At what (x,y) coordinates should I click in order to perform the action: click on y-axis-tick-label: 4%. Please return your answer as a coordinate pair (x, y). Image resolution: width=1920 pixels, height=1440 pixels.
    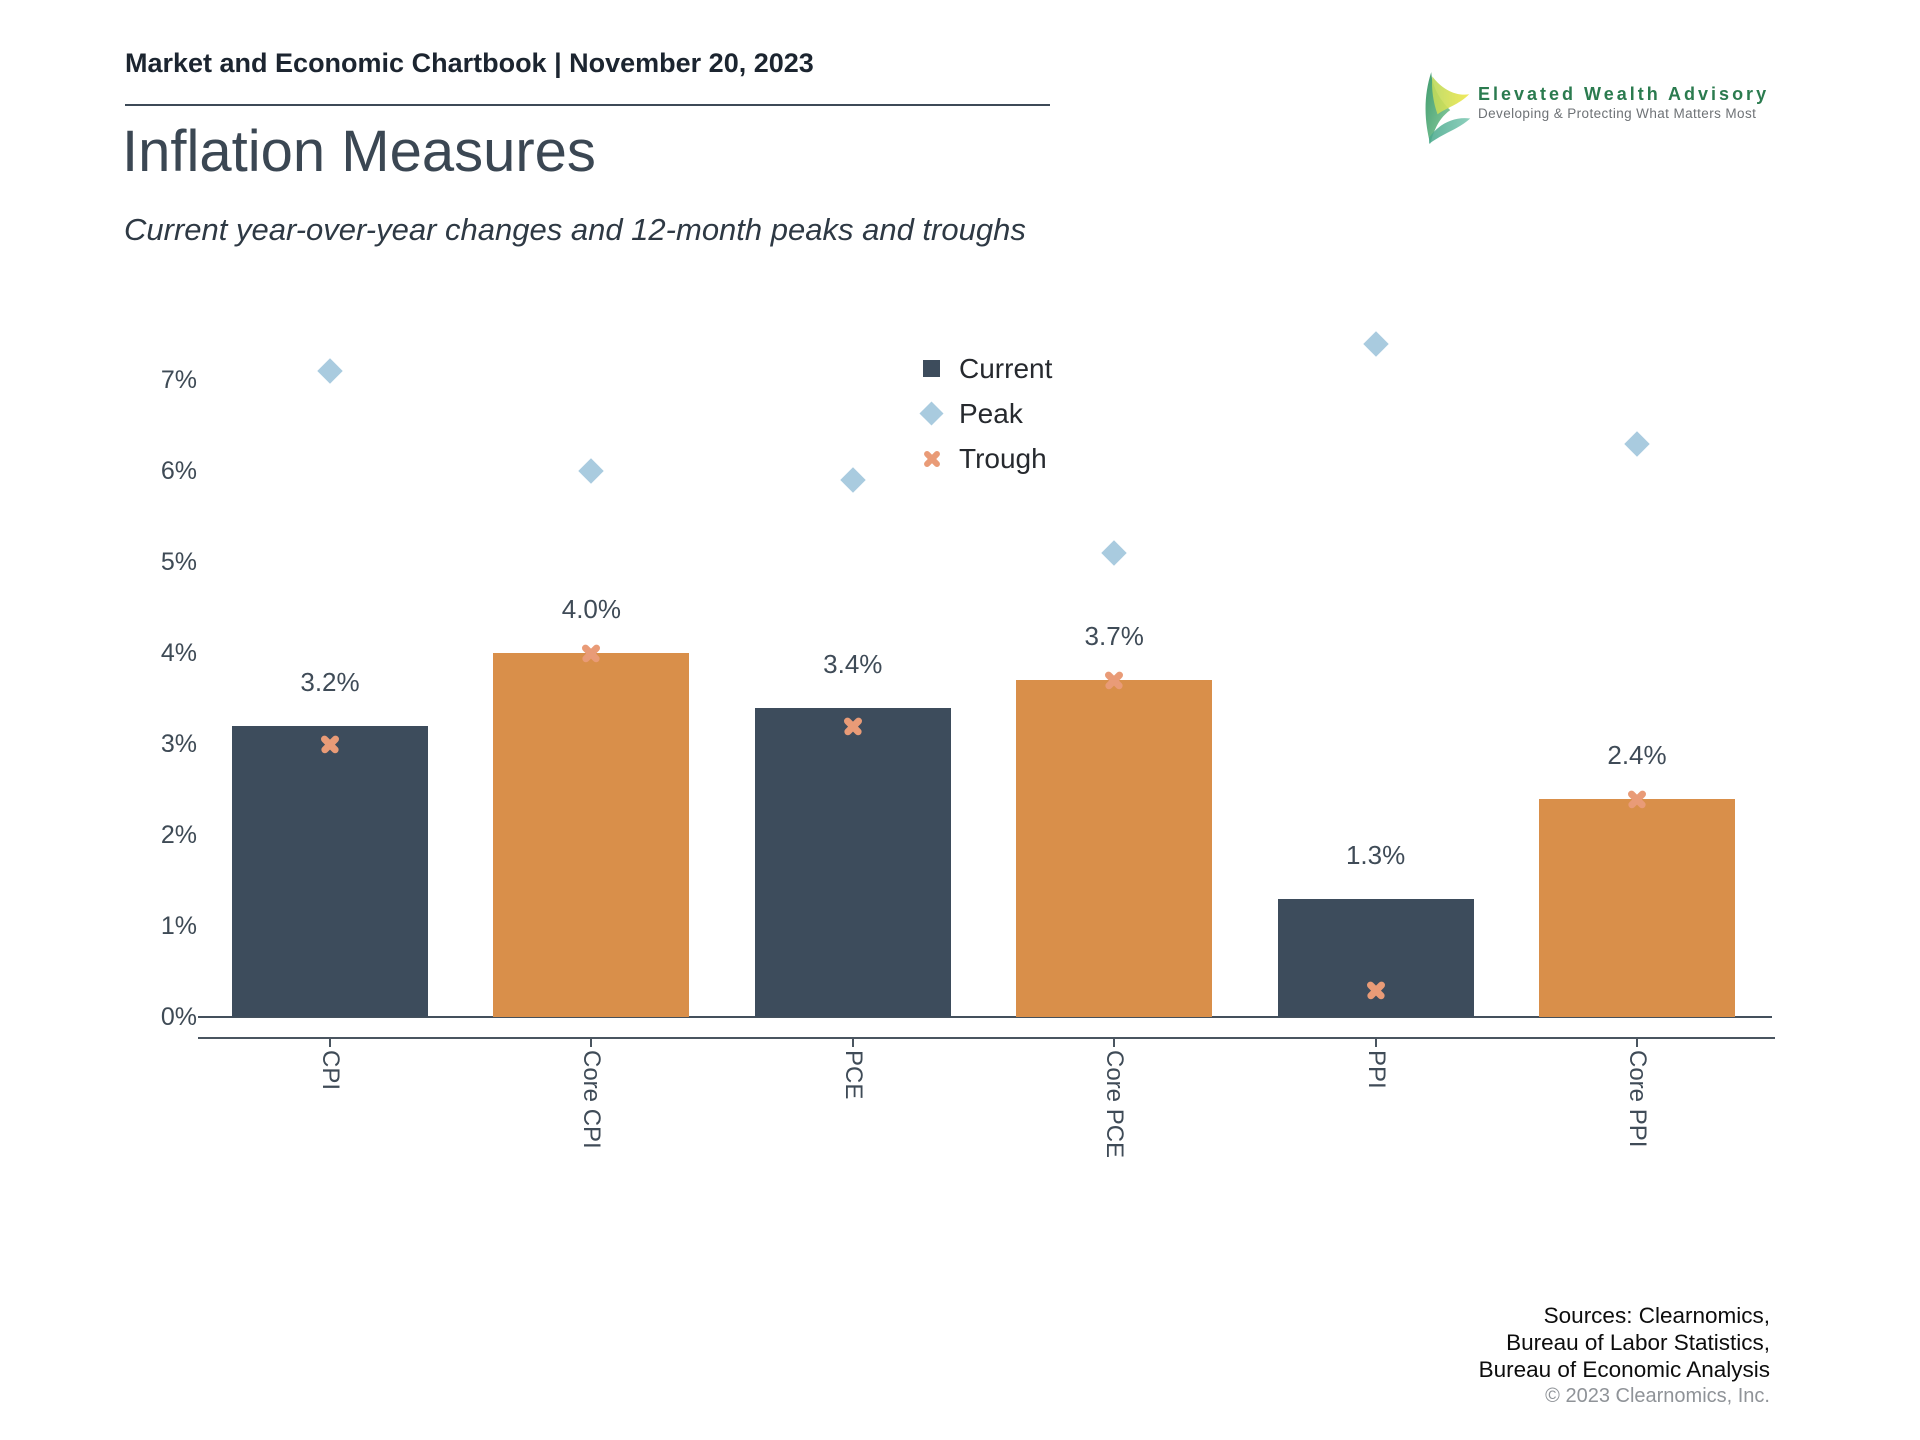
    Looking at the image, I should click on (178, 653).